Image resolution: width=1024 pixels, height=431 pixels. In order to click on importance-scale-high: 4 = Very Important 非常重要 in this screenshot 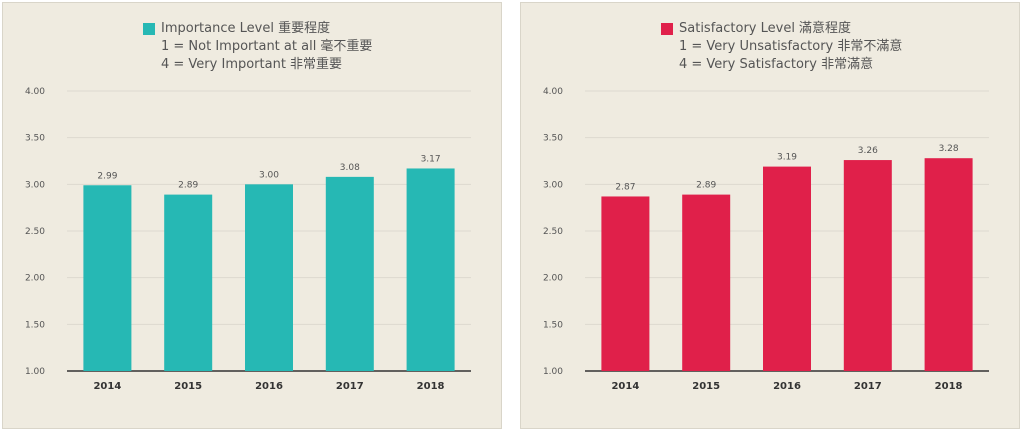, I will do `click(252, 64)`.